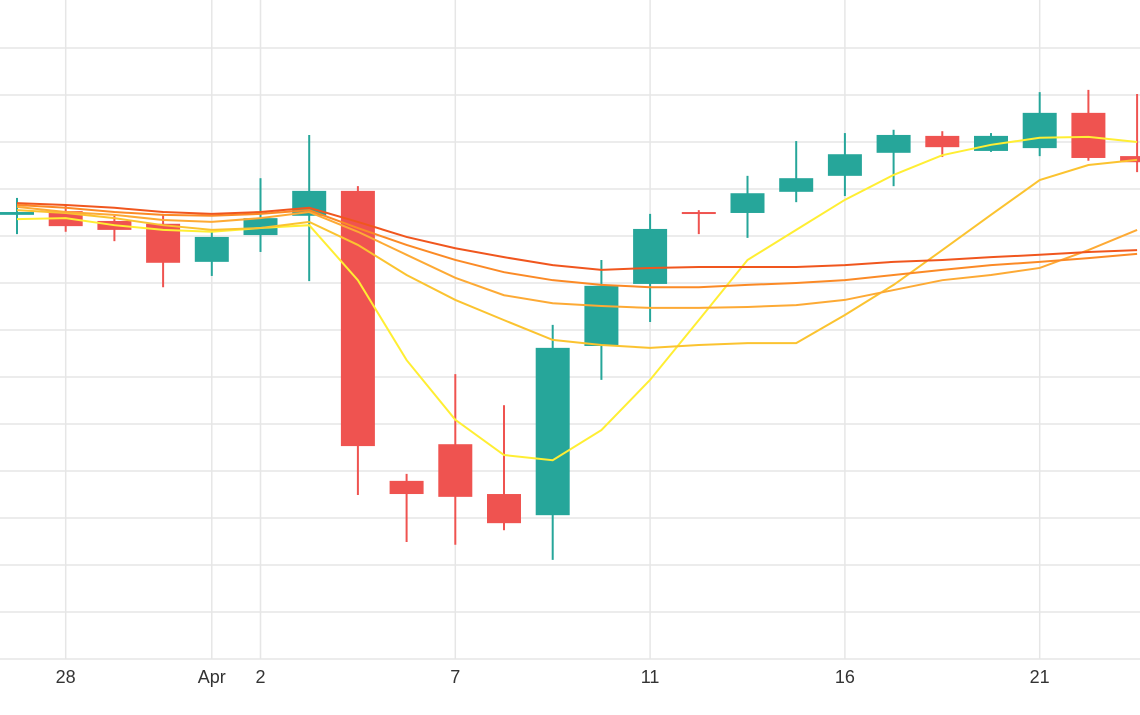  What do you see at coordinates (650, 677) in the screenshot?
I see `x-tick-label: 11` at bounding box center [650, 677].